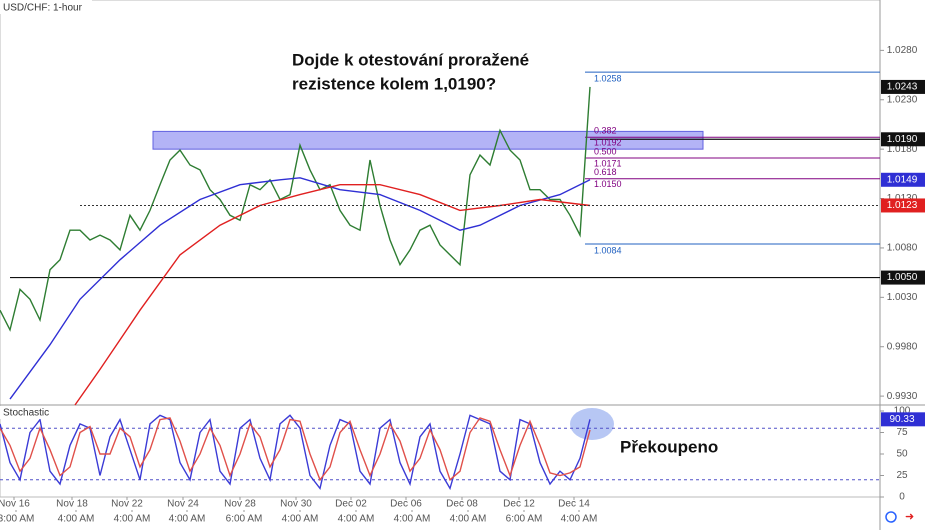  I want to click on value-badge-label: 90.33, so click(901, 419).